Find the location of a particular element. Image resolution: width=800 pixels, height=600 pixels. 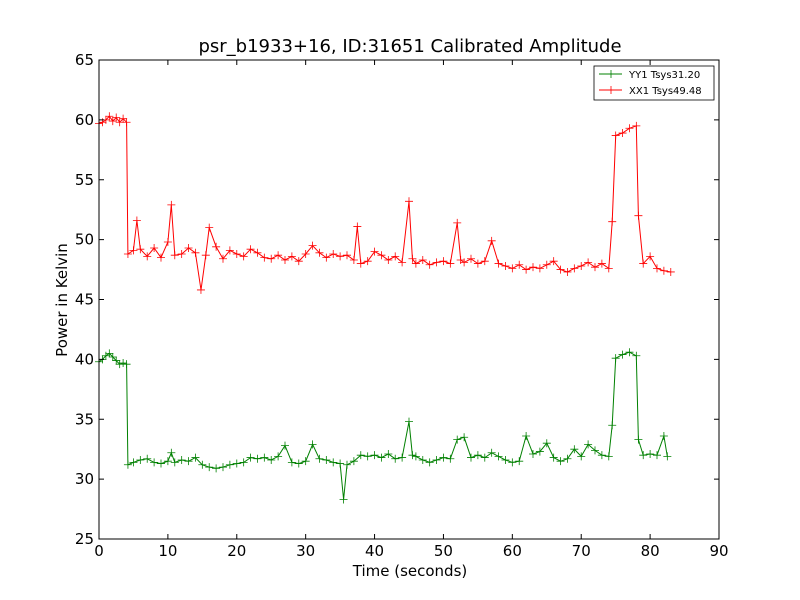

legend-label: XX1 Tsys49.48 is located at coordinates (665, 91).